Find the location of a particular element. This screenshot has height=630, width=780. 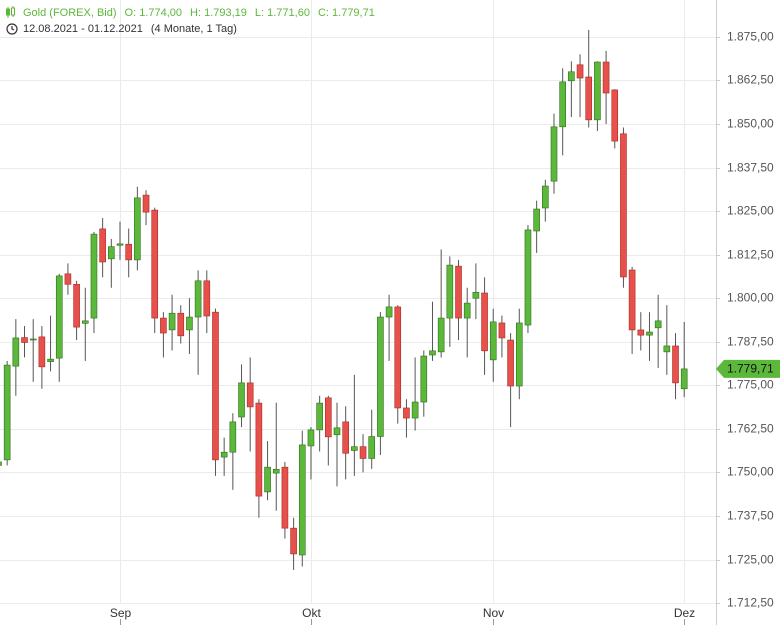

x-tick-label: Nov is located at coordinates (493, 613).